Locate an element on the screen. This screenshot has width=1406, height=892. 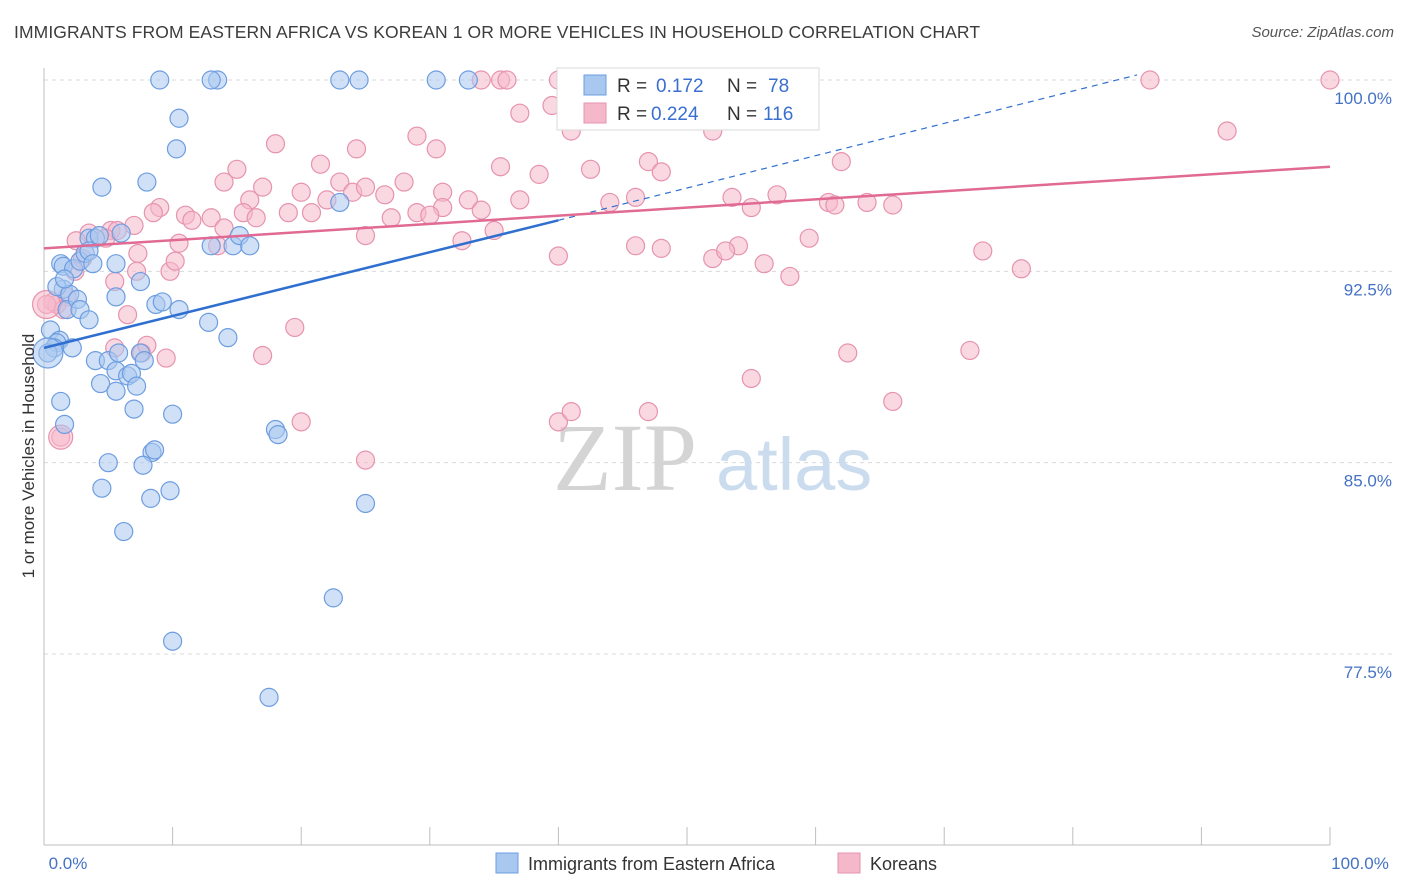
legend-label-eastern-africa: Immigrants from Eastern Africa is located at coordinates (652, 864).